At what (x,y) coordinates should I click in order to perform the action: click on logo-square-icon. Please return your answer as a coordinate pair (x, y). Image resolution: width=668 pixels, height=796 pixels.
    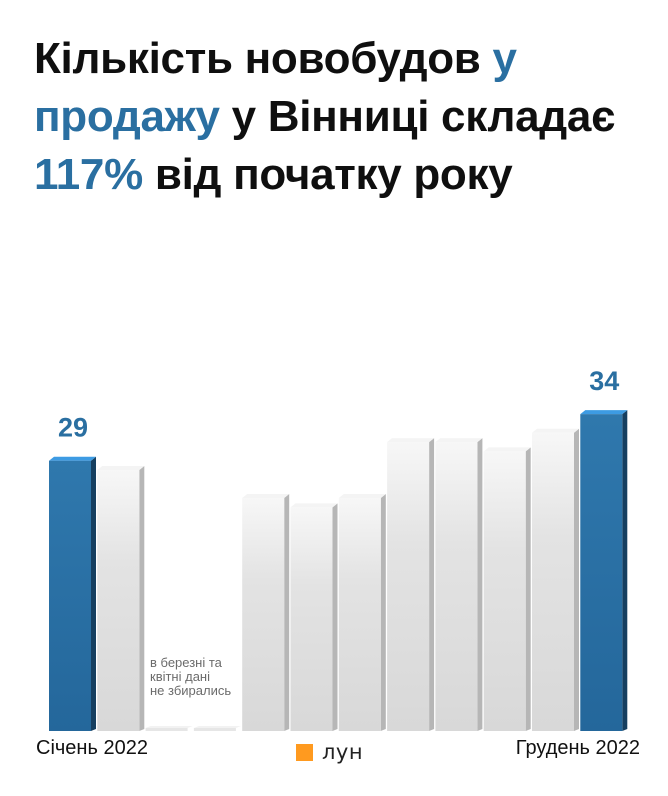
    Looking at the image, I should click on (304, 752).